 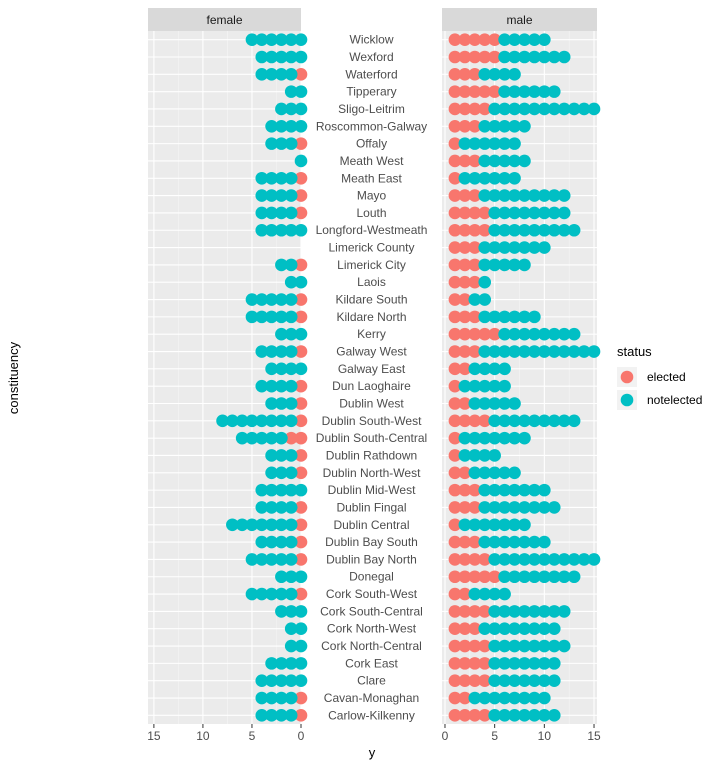 What do you see at coordinates (519, 19) in the screenshot?
I see `facet-strip-male` at bounding box center [519, 19].